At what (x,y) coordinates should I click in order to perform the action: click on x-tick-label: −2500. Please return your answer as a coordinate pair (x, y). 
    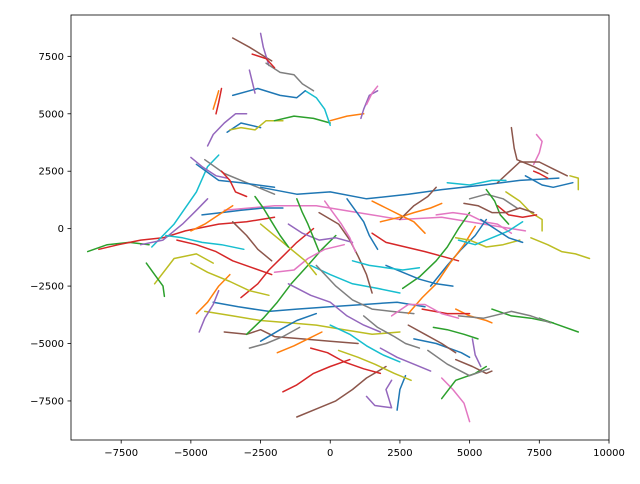
    Looking at the image, I should click on (261, 453).